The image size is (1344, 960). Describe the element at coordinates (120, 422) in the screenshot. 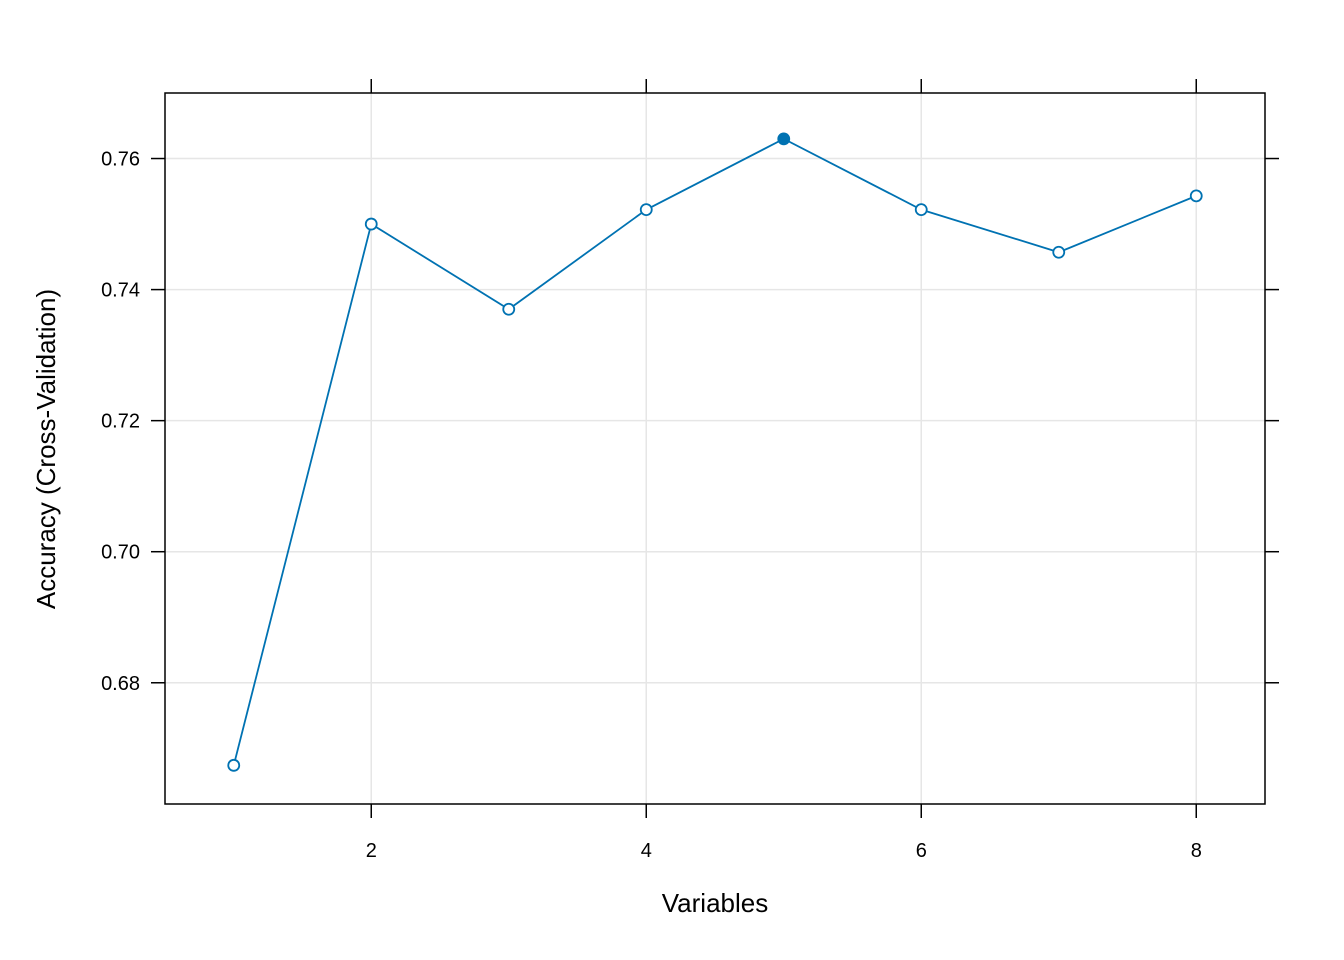

I see `y-tick-label: 0.72` at that location.